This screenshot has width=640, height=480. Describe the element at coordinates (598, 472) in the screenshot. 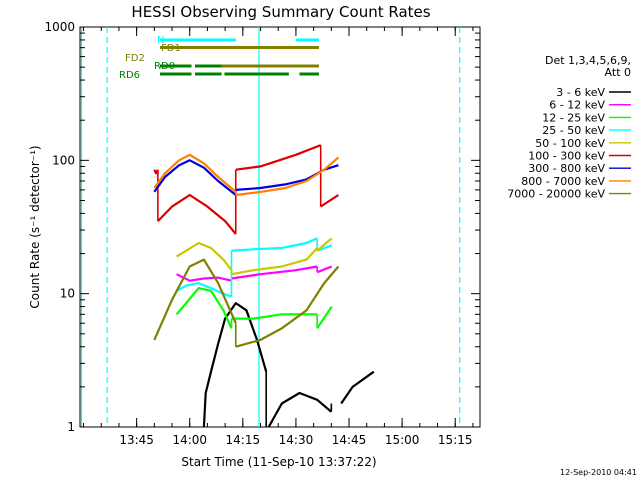

I see `timestamp: 12-Sep-2010 04:41` at that location.